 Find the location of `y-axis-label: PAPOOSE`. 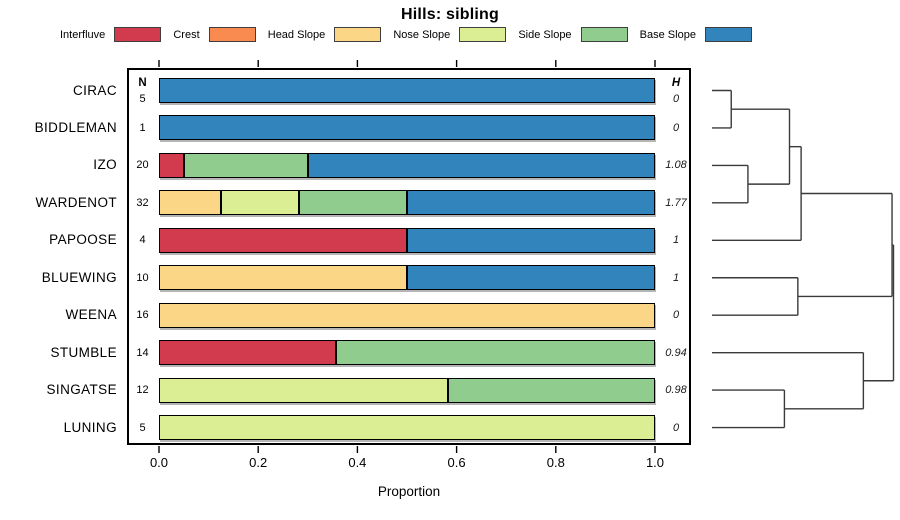

y-axis-label: PAPOOSE is located at coordinates (83, 240).